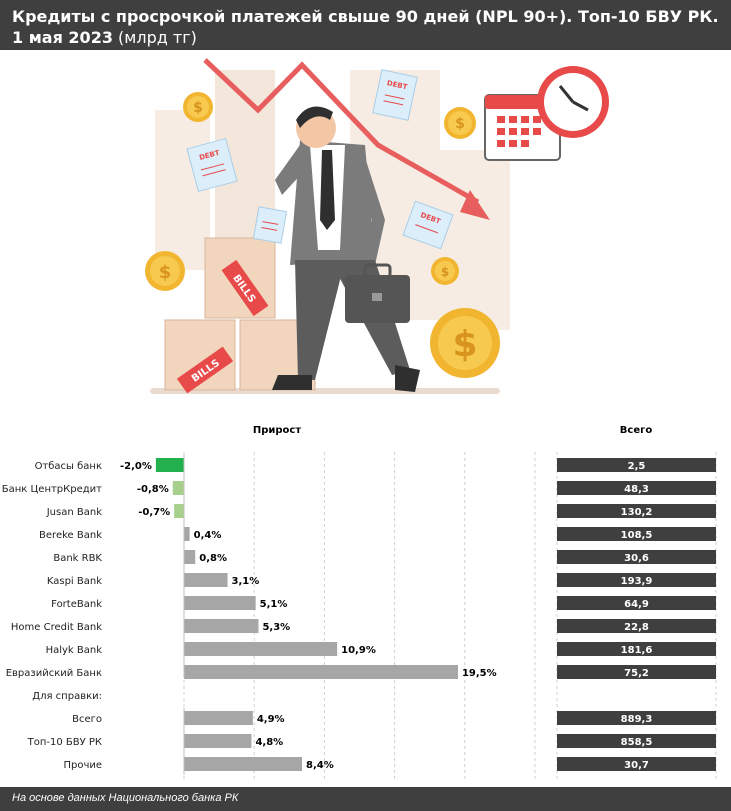  Describe the element at coordinates (136, 466) in the screenshot. I see `growth-value-label: -2,0%` at that location.